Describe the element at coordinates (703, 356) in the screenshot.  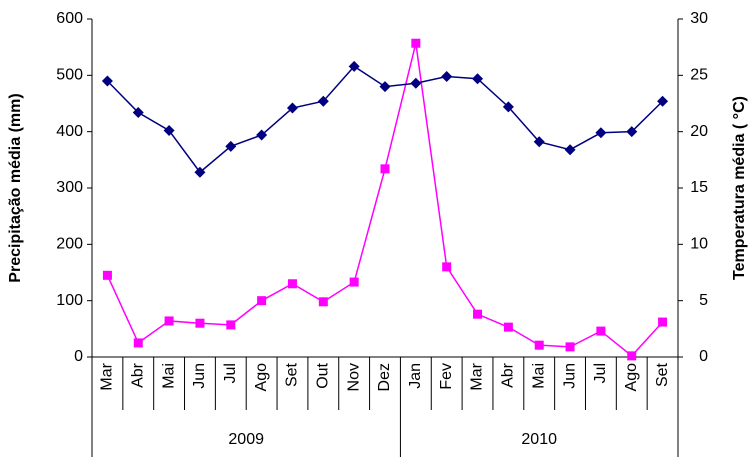
I see `y2-tick-label: 0` at that location.